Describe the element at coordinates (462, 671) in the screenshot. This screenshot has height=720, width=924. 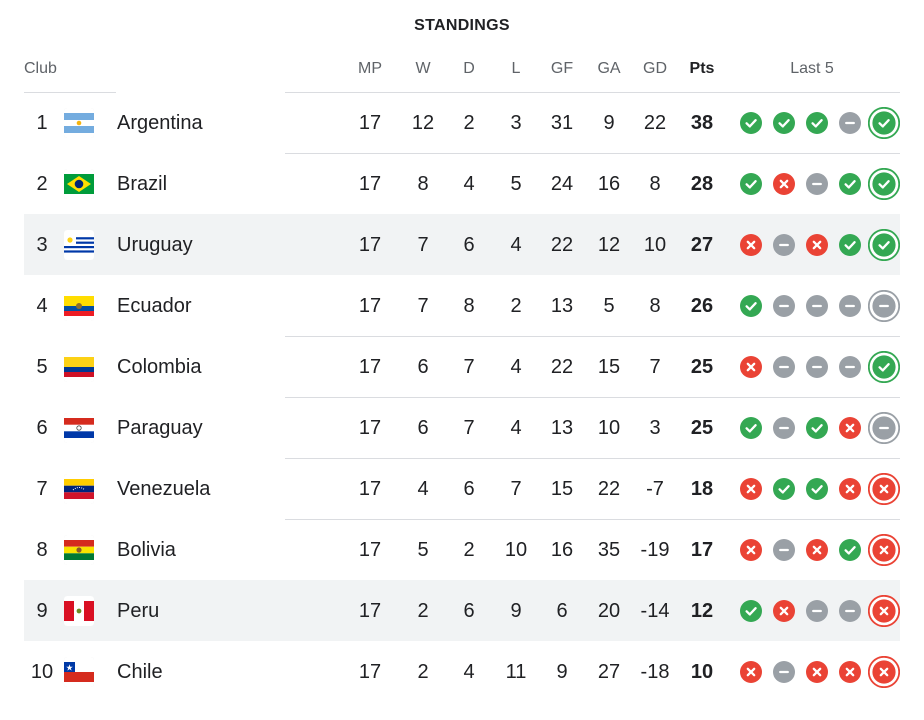
I see `table-row: 10 Chile 17 2 4 11 9 27 -18 10` at that location.